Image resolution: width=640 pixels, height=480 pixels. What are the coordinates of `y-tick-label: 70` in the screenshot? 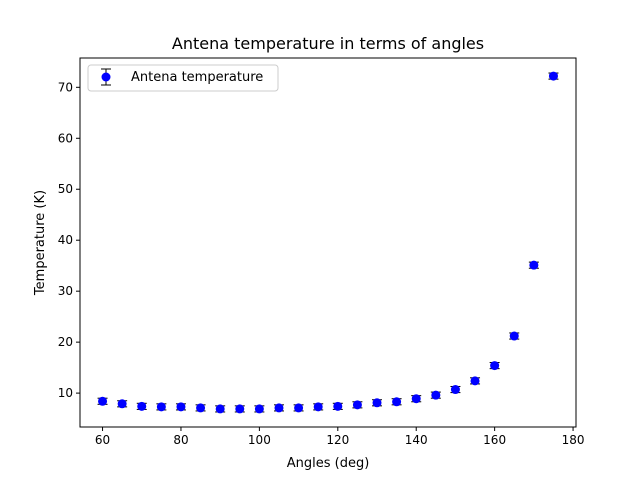 It's located at (65, 87).